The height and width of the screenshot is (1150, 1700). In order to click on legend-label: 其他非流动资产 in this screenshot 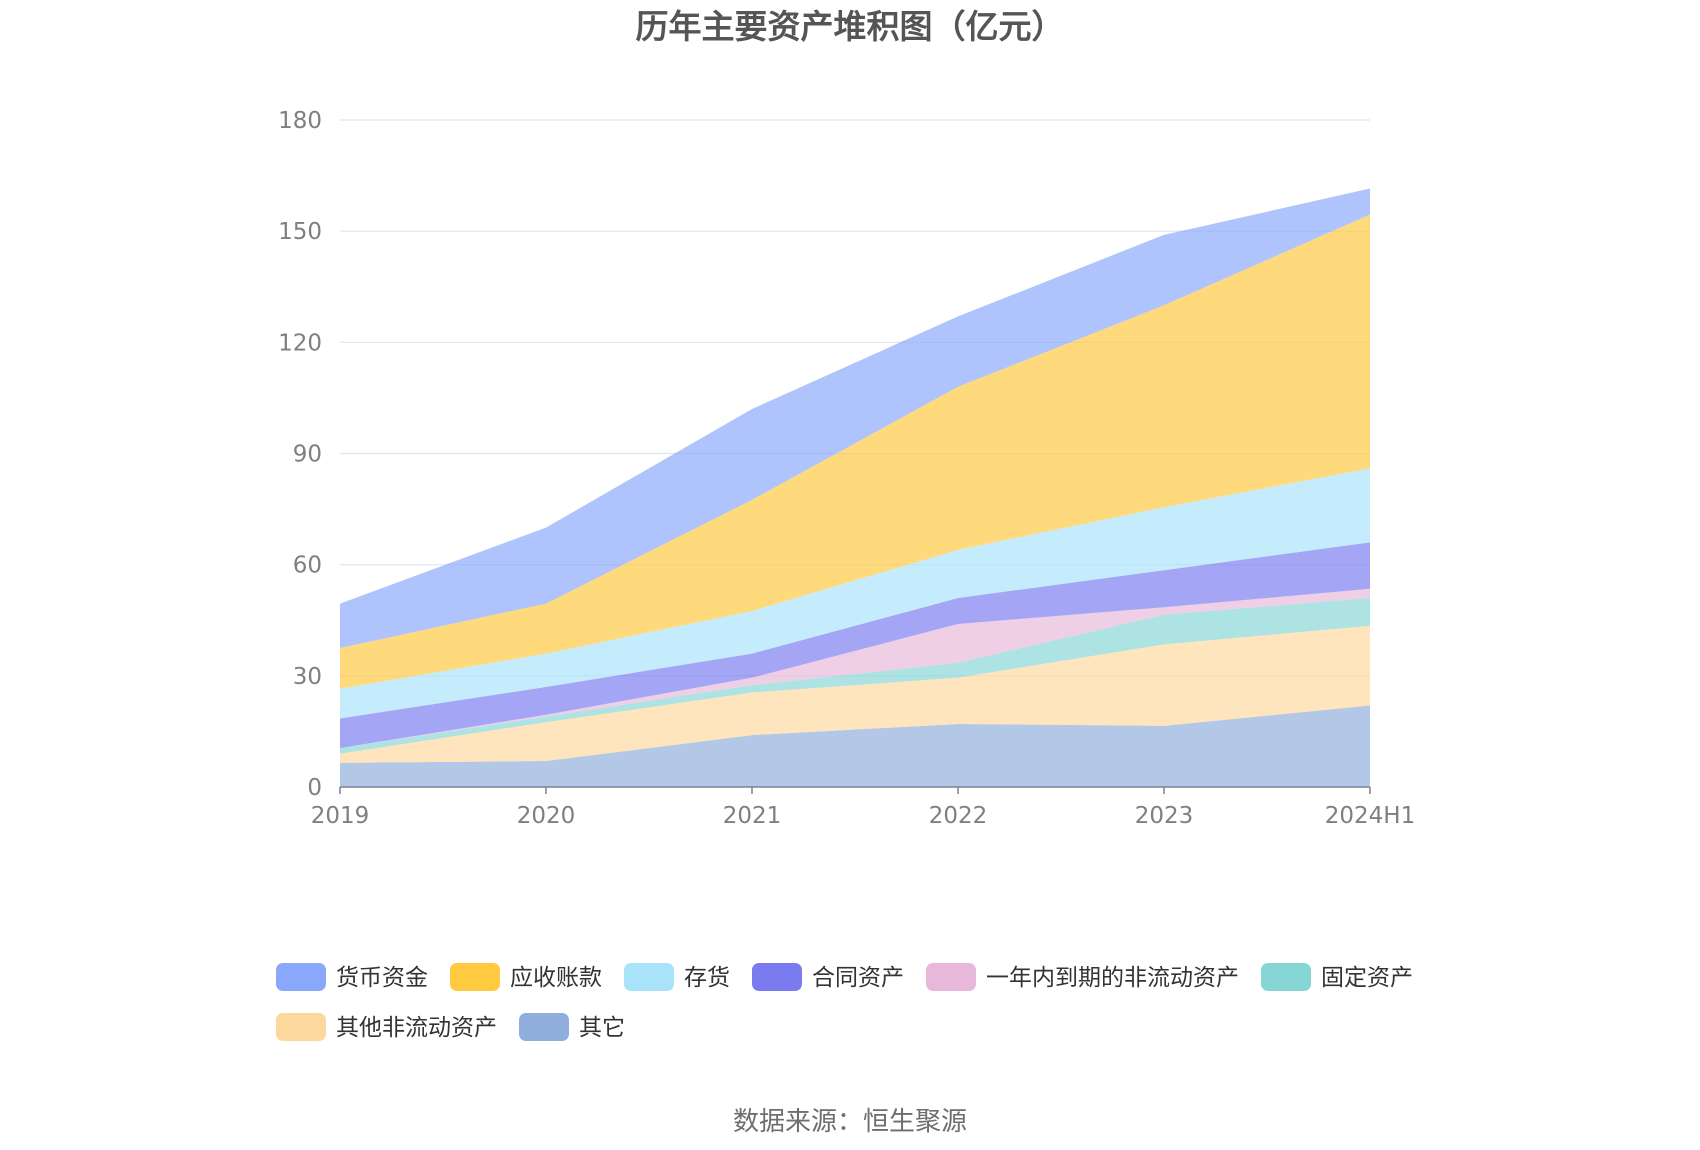, I will do `click(416, 1028)`.